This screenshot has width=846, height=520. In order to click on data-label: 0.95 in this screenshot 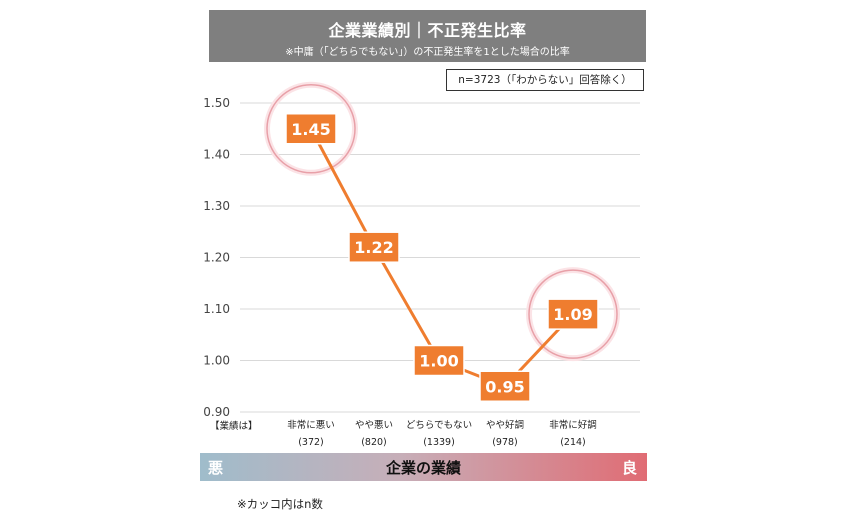, I will do `click(504, 386)`.